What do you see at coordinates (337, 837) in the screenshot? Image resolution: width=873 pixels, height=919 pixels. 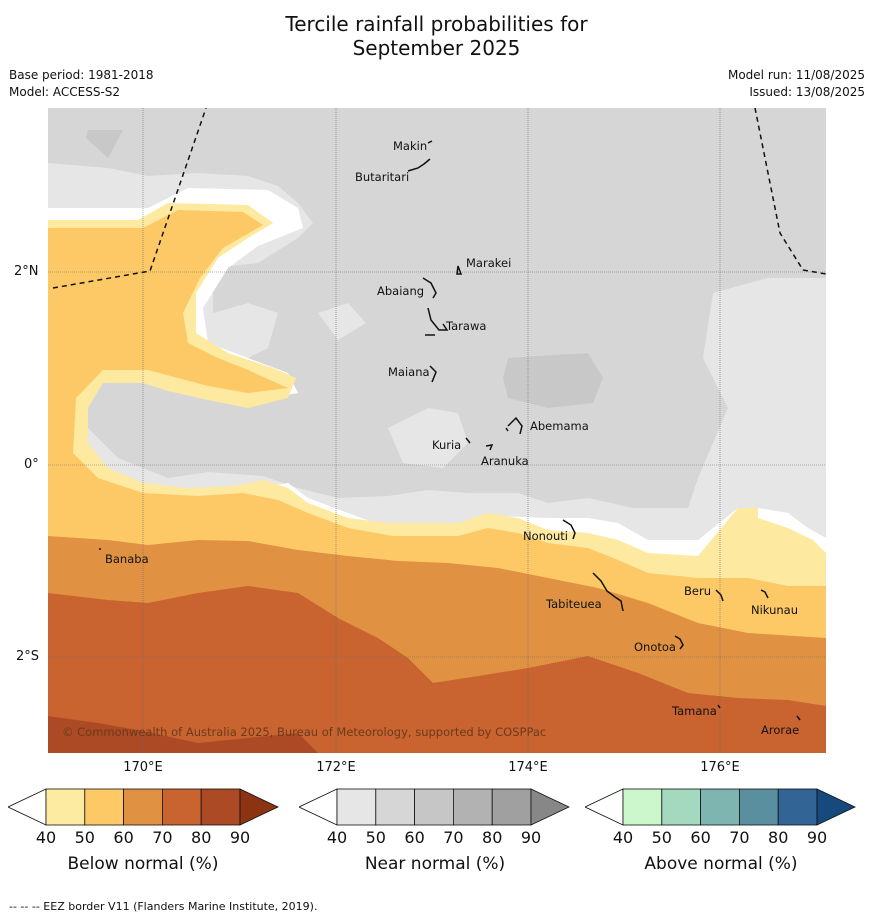 I see `colorbar-near-tick-40: 40` at bounding box center [337, 837].